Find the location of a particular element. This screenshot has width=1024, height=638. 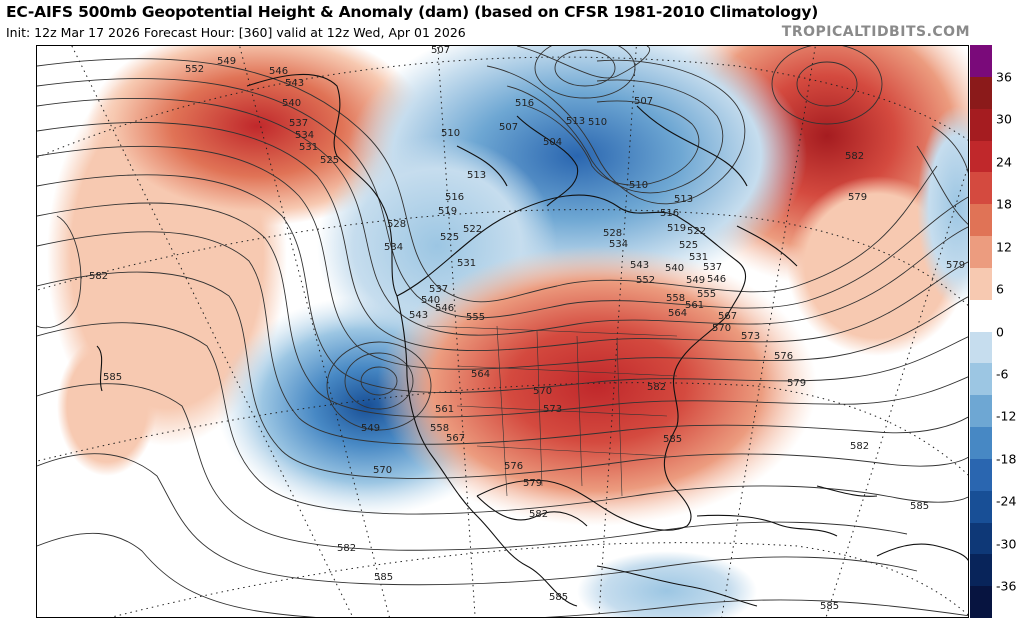

state-borders is located at coordinates (552, 411).